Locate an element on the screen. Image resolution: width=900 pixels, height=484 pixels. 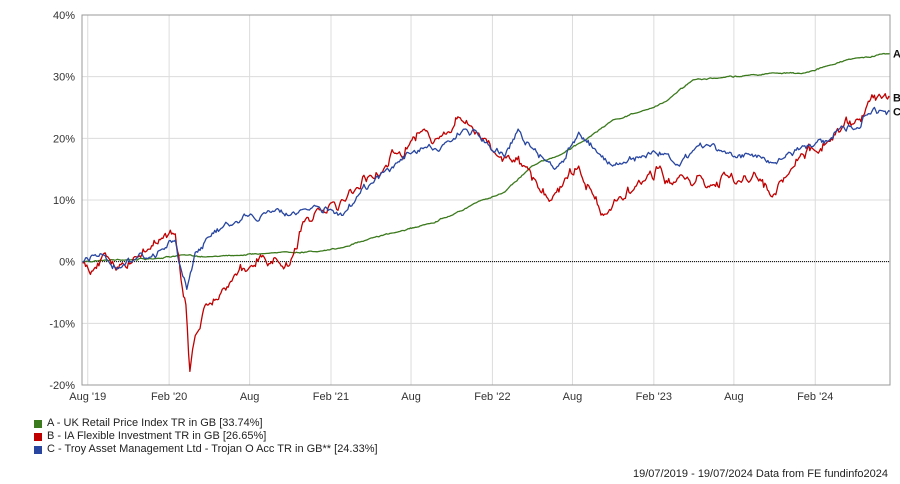
x-tick-label: Feb '23 is located at coordinates (654, 397).